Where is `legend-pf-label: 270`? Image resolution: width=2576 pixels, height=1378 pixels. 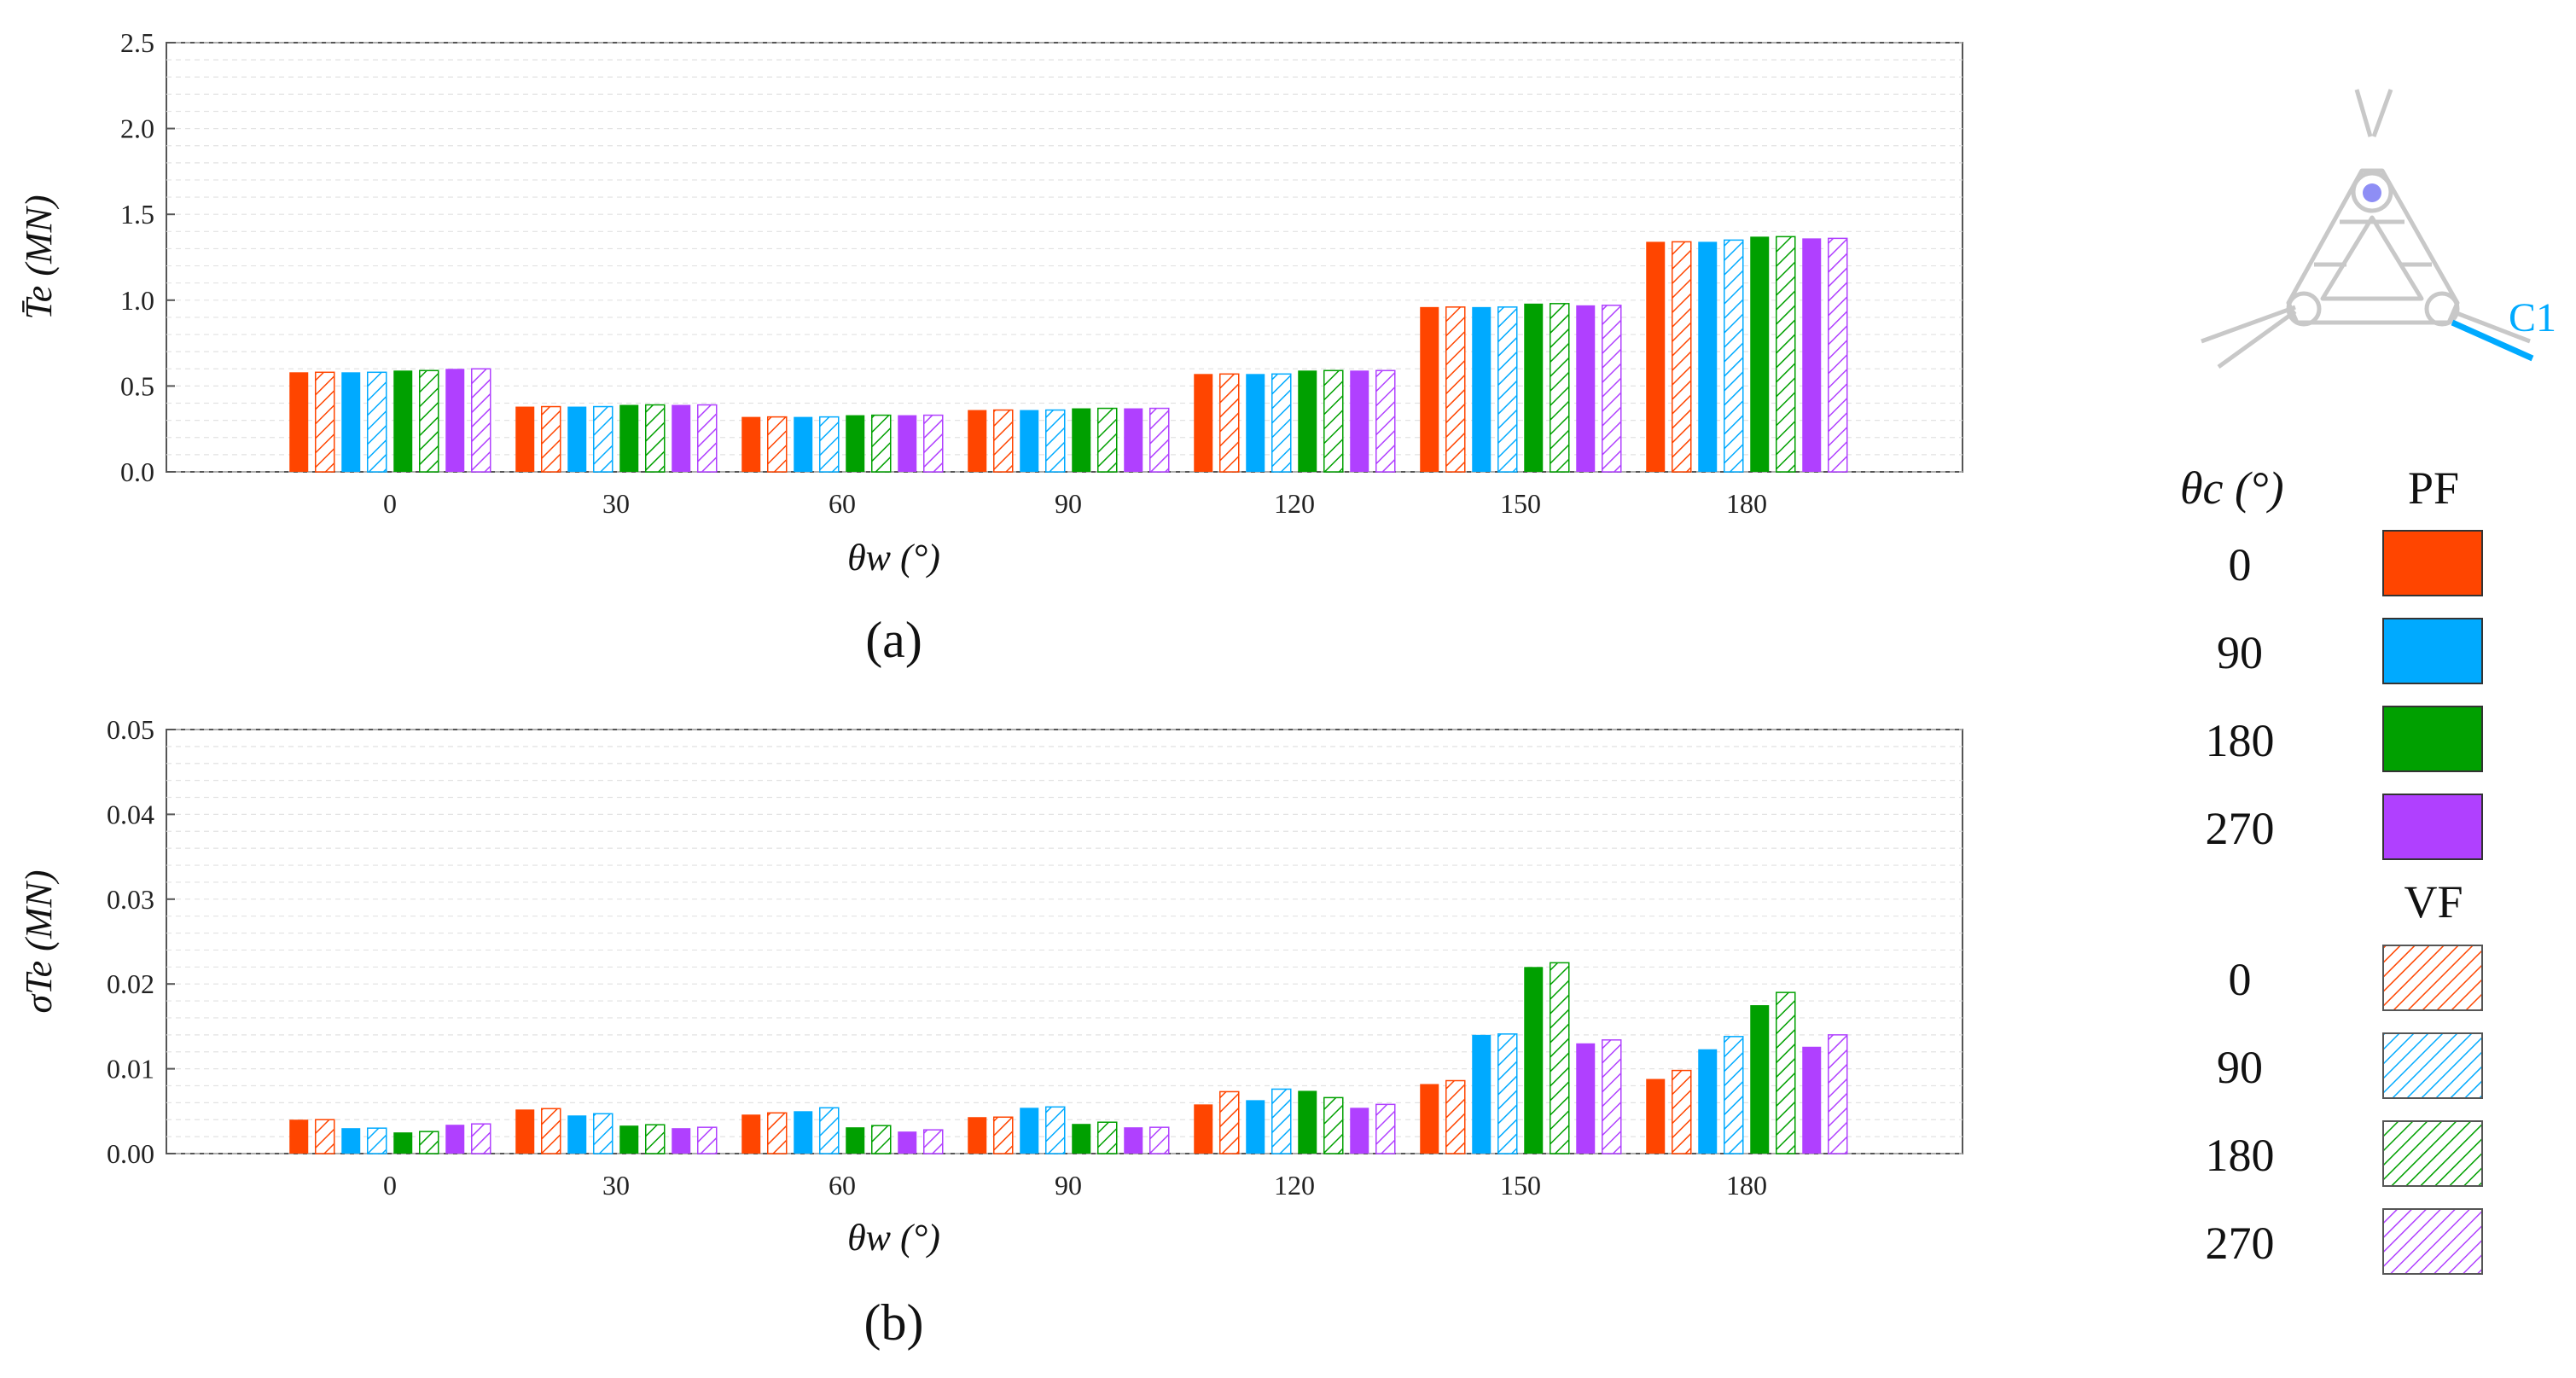 legend-pf-label: 270 is located at coordinates (2240, 828).